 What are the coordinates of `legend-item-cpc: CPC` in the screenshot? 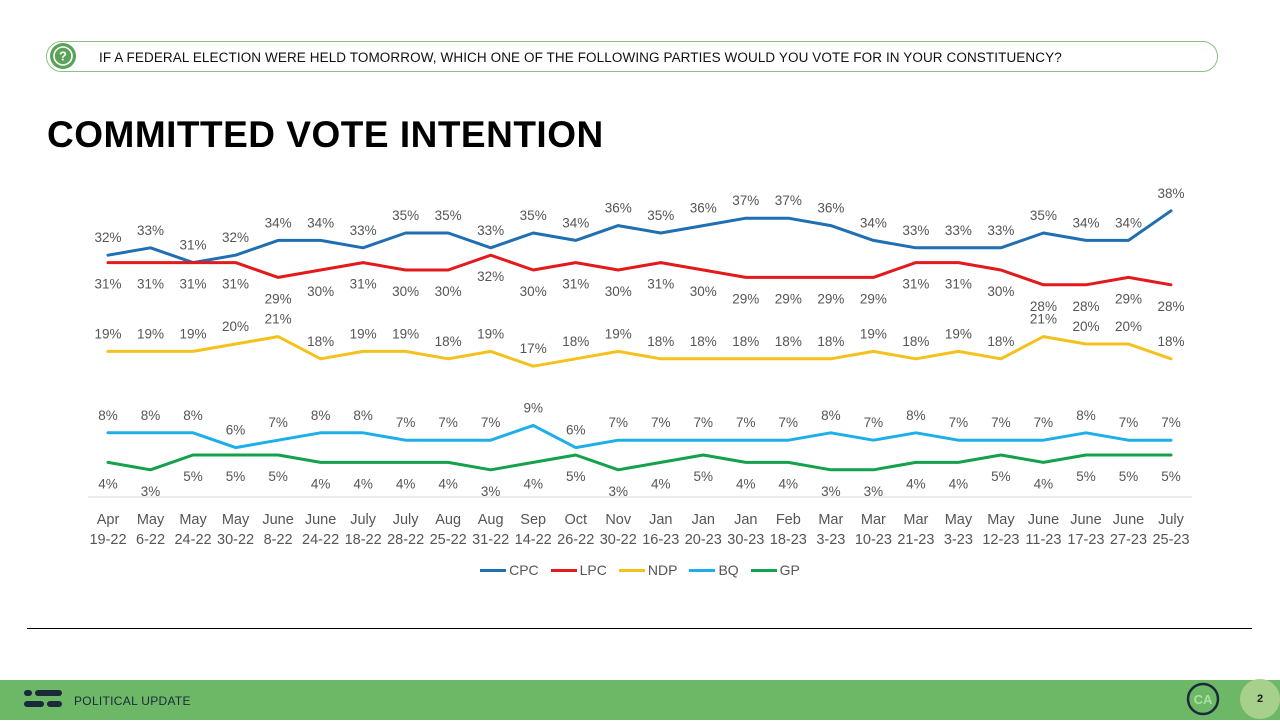 It's located at (509, 570).